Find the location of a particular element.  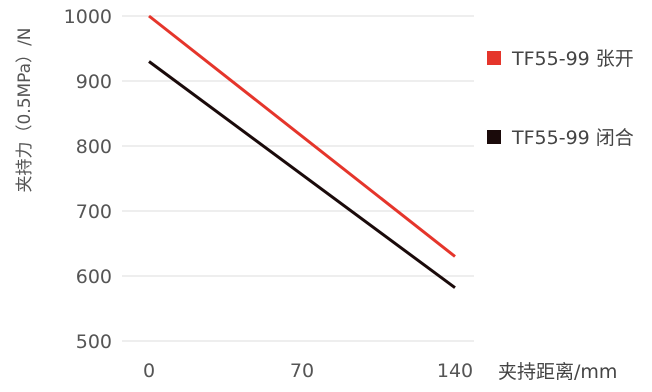

y-tick-label: 800 is located at coordinates (94, 147).